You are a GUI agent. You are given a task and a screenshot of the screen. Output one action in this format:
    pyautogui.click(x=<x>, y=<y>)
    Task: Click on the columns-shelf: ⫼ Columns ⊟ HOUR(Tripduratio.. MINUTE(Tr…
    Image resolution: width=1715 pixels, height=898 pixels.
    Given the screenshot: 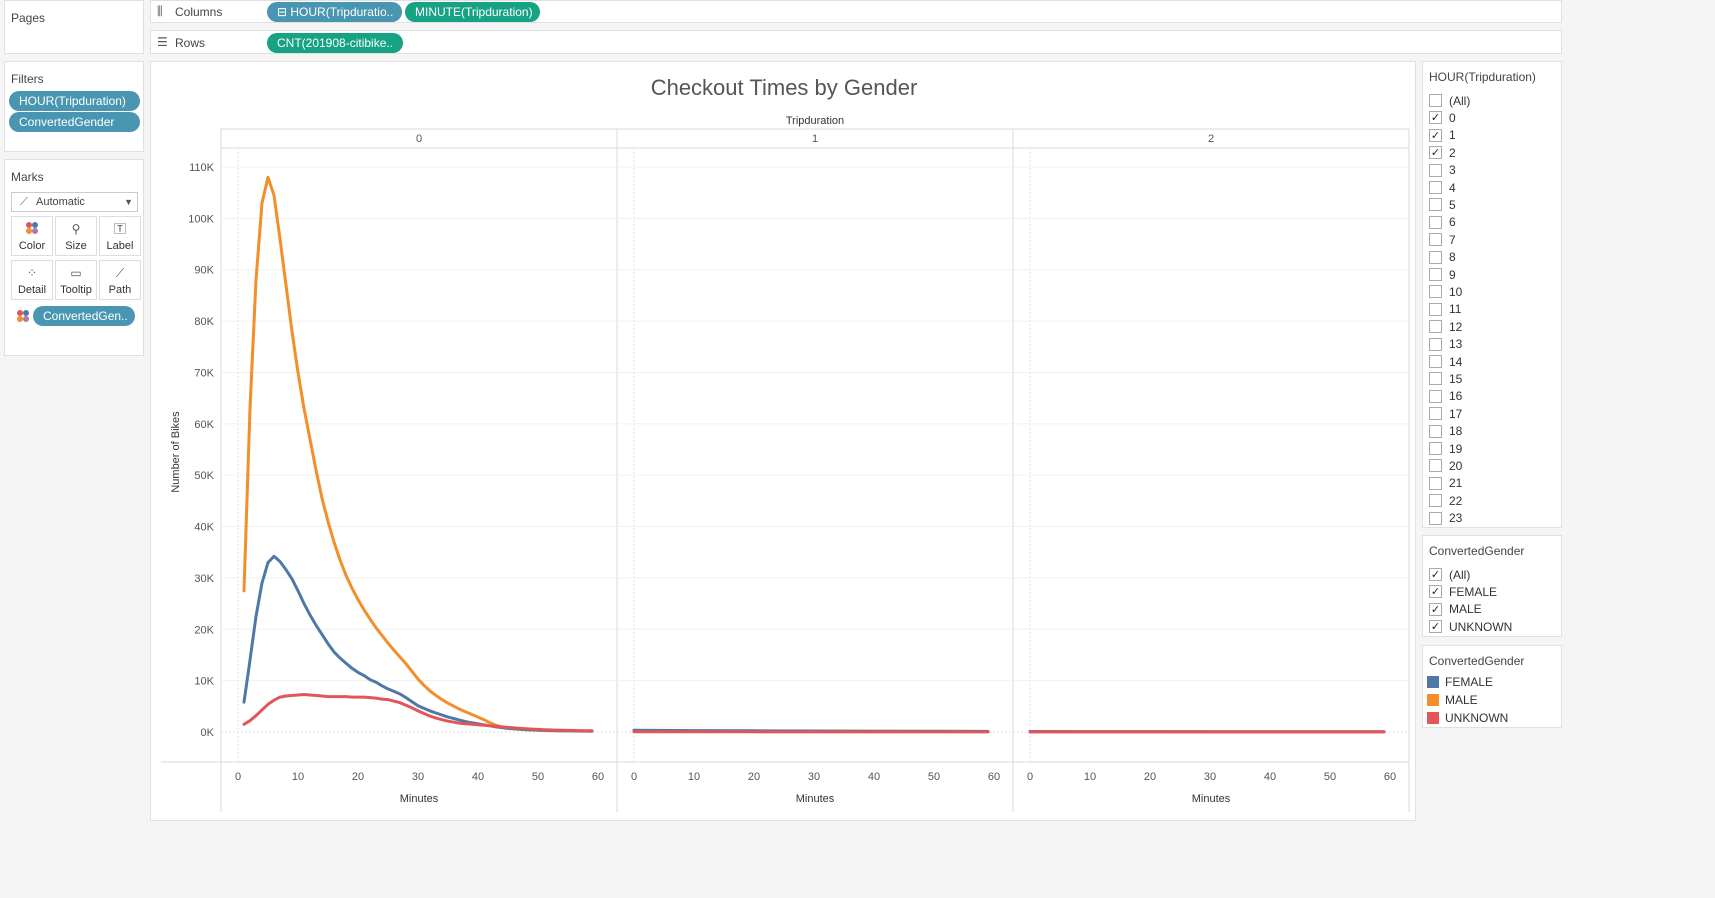 What is the action you would take?
    pyautogui.click(x=856, y=11)
    